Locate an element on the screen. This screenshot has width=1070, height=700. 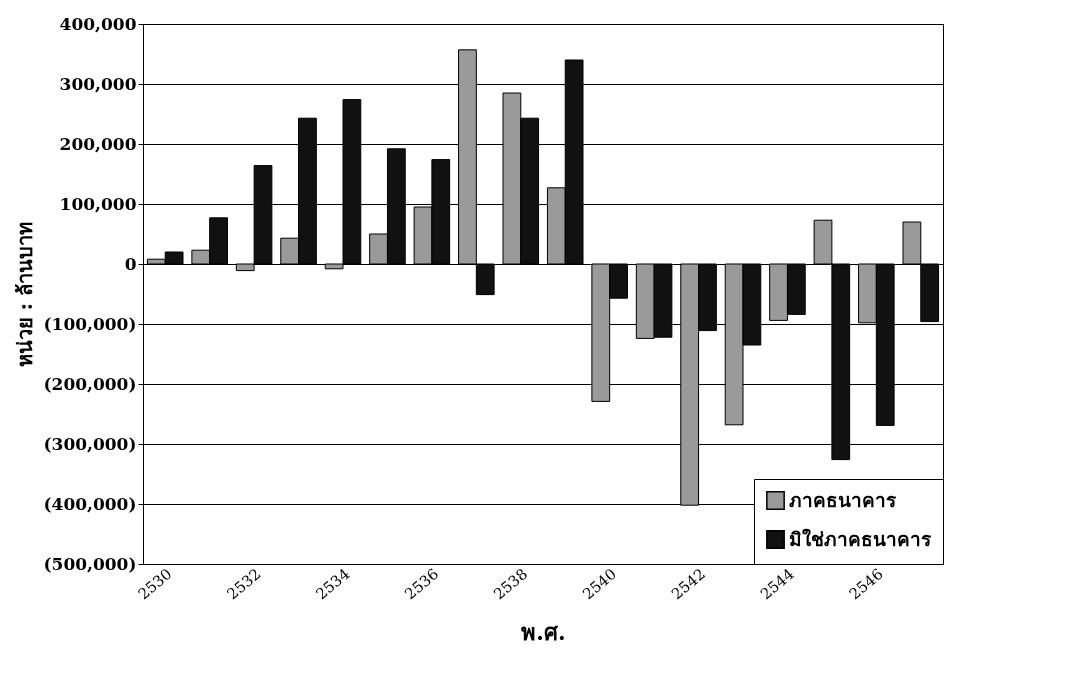
legend-label: มิใช่ภาคธนาคาร is located at coordinates (860, 538).